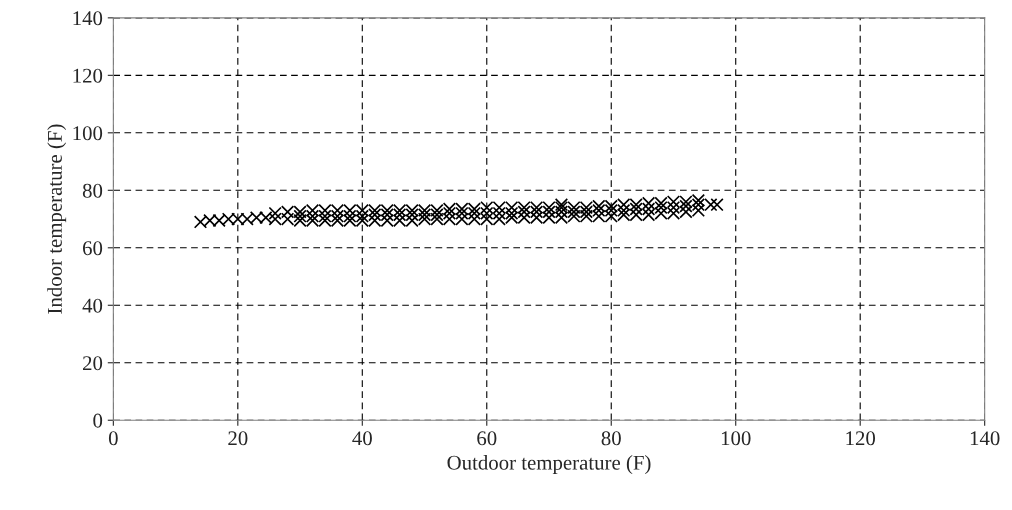 The width and height of the screenshot is (1012, 510). What do you see at coordinates (861, 438) in the screenshot?
I see `x-tick-label: 120` at bounding box center [861, 438].